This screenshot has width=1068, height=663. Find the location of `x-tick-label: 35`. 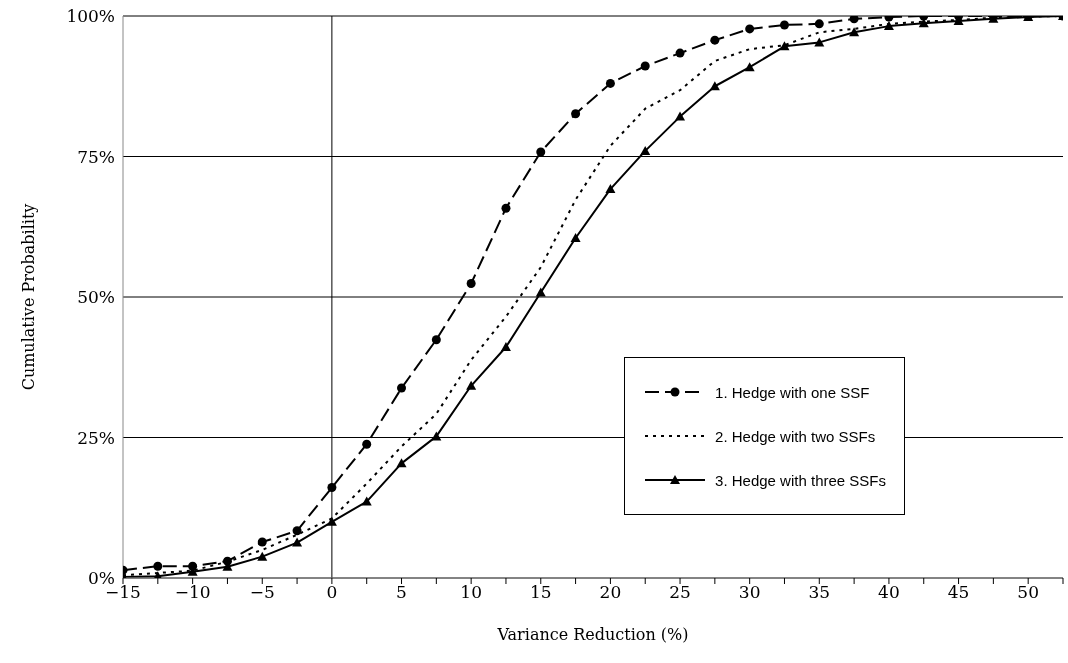

x-tick-label: 35 is located at coordinates (819, 592).